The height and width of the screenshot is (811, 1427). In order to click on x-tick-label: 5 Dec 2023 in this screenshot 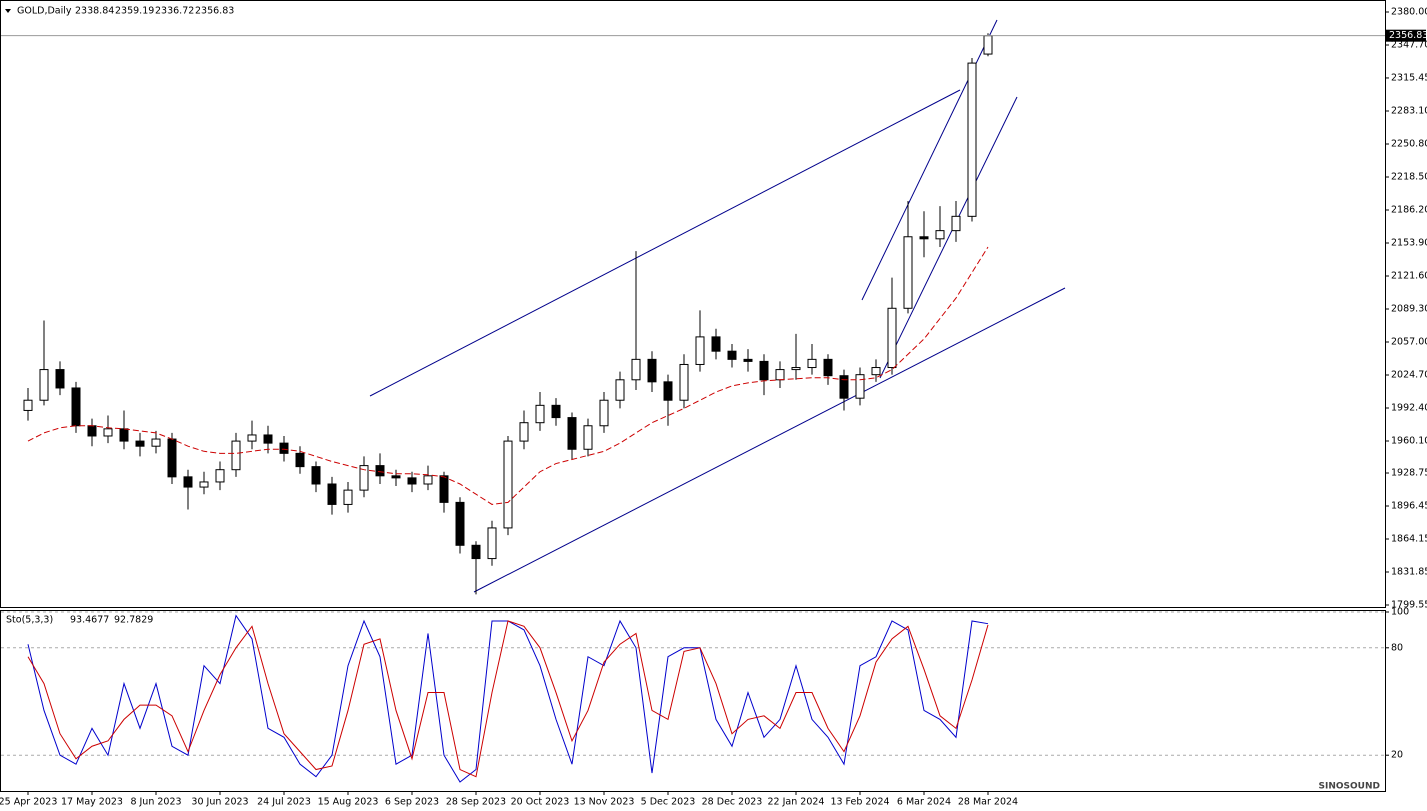, I will do `click(668, 802)`.